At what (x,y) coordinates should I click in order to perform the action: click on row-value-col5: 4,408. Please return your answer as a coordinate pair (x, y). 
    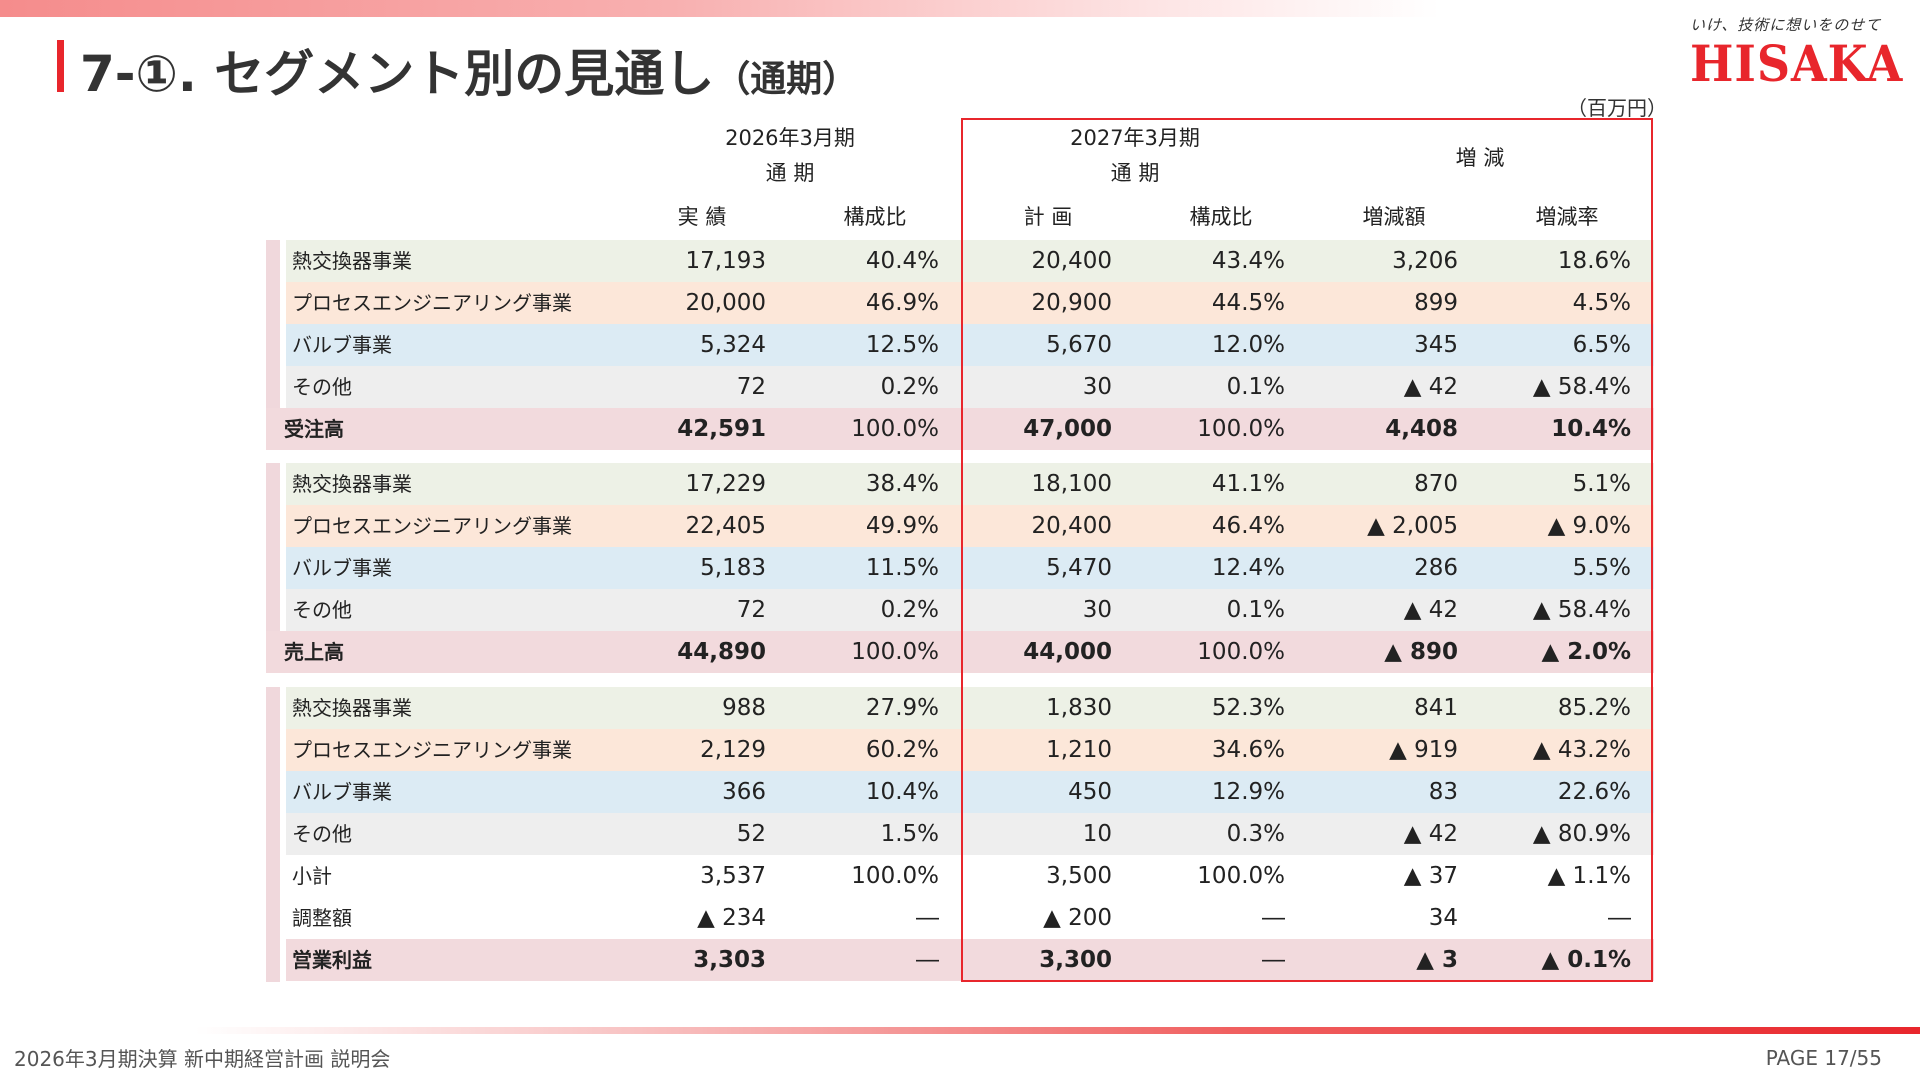
    Looking at the image, I should click on (1421, 429).